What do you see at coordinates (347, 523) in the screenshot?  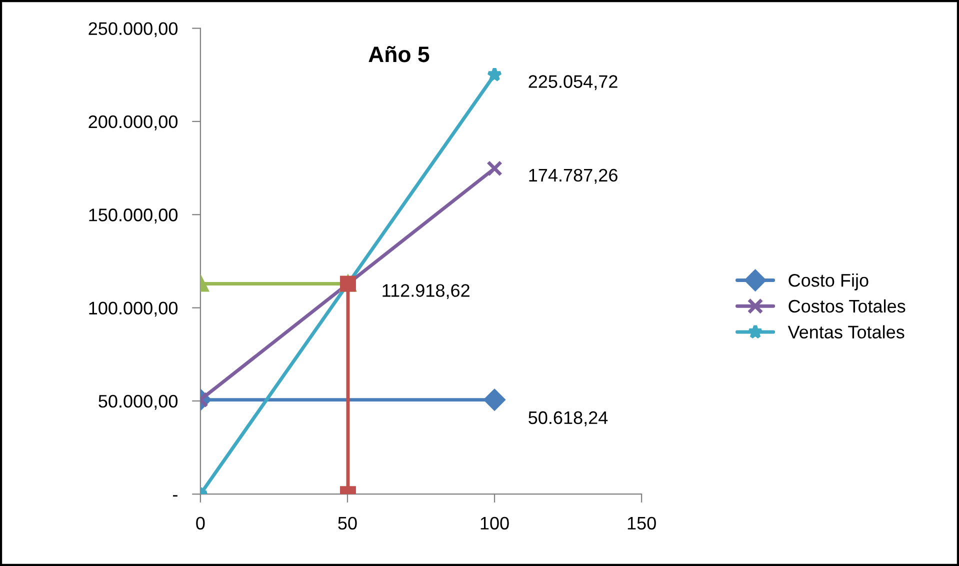 I see `x-tick-label: 50` at bounding box center [347, 523].